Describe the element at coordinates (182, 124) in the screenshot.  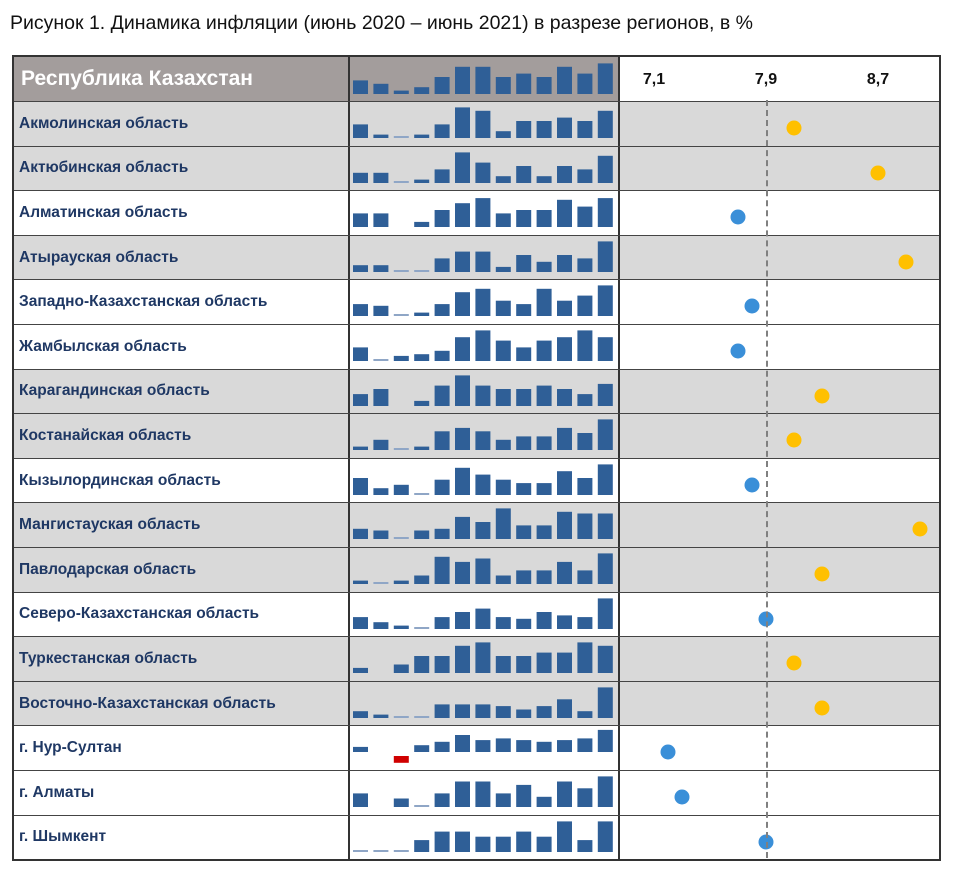
I see `region-name: Акмолинская область` at that location.